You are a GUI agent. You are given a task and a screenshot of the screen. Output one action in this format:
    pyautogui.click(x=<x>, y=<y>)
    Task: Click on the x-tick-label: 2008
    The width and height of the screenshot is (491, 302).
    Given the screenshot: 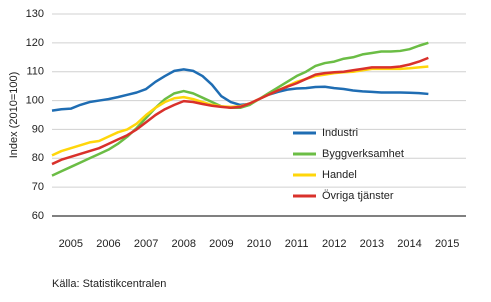 What is the action you would take?
    pyautogui.click(x=183, y=244)
    